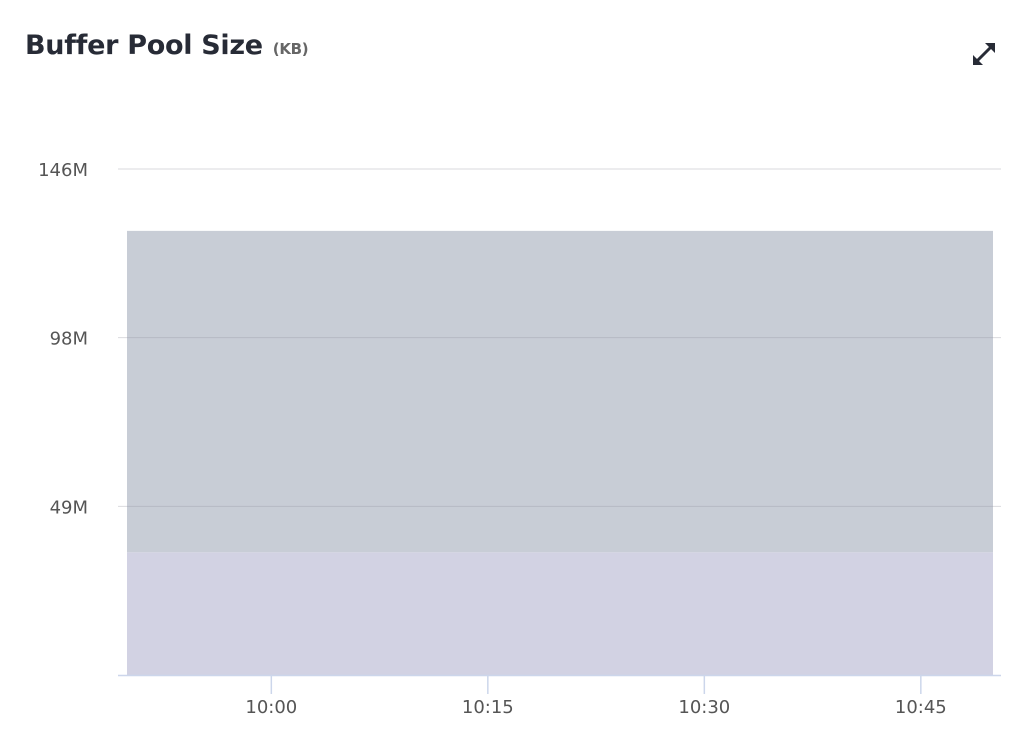 Image resolution: width=1032 pixels, height=756 pixels. Describe the element at coordinates (69, 507) in the screenshot. I see `y-tick-label: 49M` at that location.